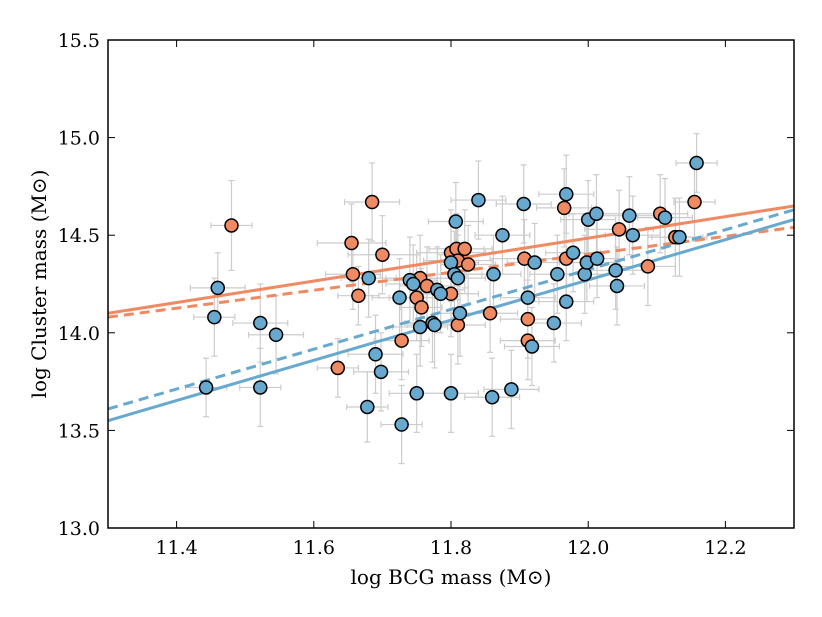 This screenshot has height=617, width=822. Describe the element at coordinates (79, 431) in the screenshot. I see `y-tick-label: 13.5` at that location.